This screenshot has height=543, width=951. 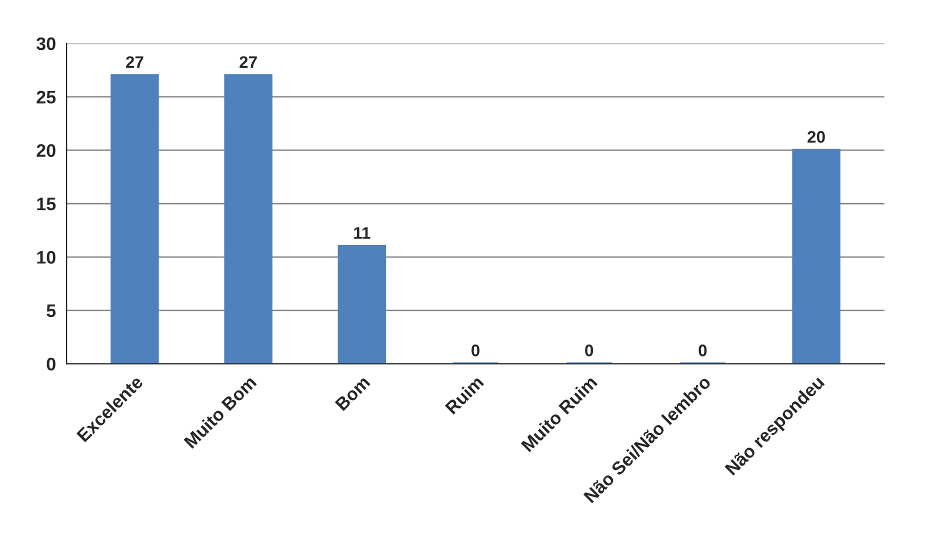 What do you see at coordinates (362, 233) in the screenshot?
I see `data-label: 11` at bounding box center [362, 233].